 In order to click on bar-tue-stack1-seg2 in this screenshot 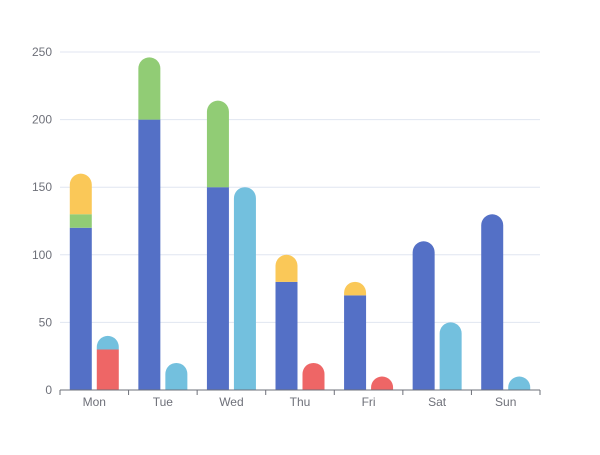, I will do `click(149, 88)`.